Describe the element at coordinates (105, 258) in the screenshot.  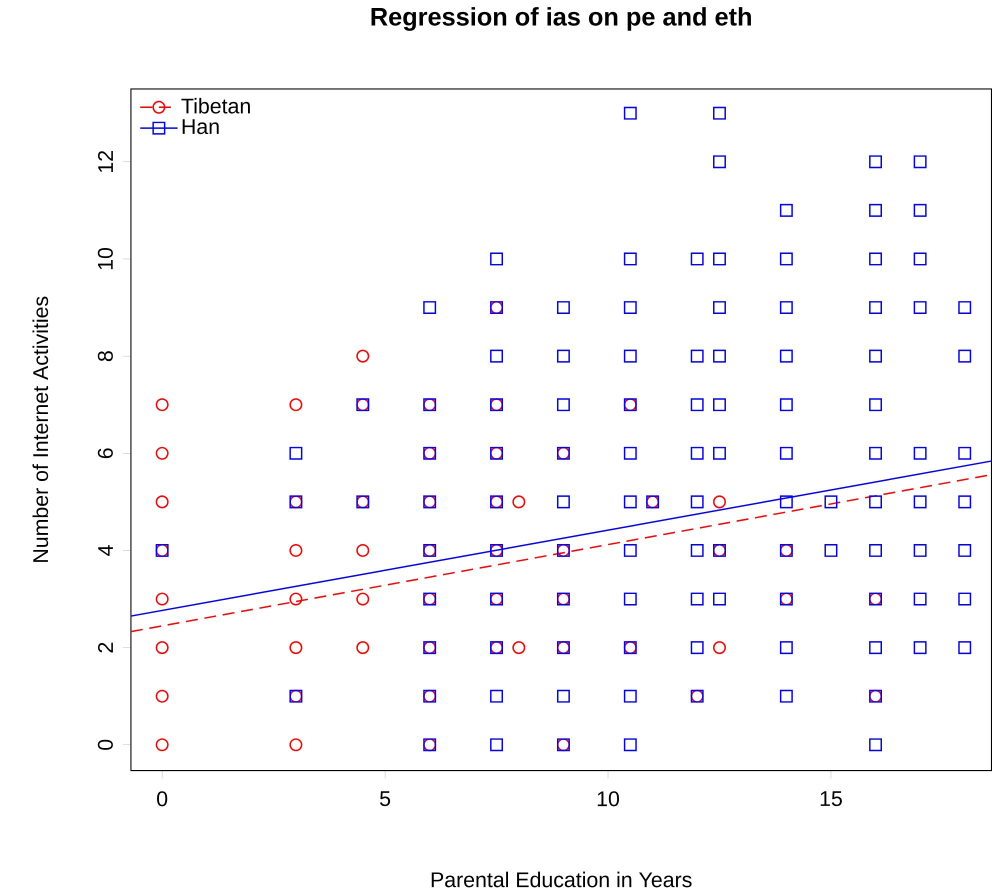
I see `y-tick-label: 10` at that location.